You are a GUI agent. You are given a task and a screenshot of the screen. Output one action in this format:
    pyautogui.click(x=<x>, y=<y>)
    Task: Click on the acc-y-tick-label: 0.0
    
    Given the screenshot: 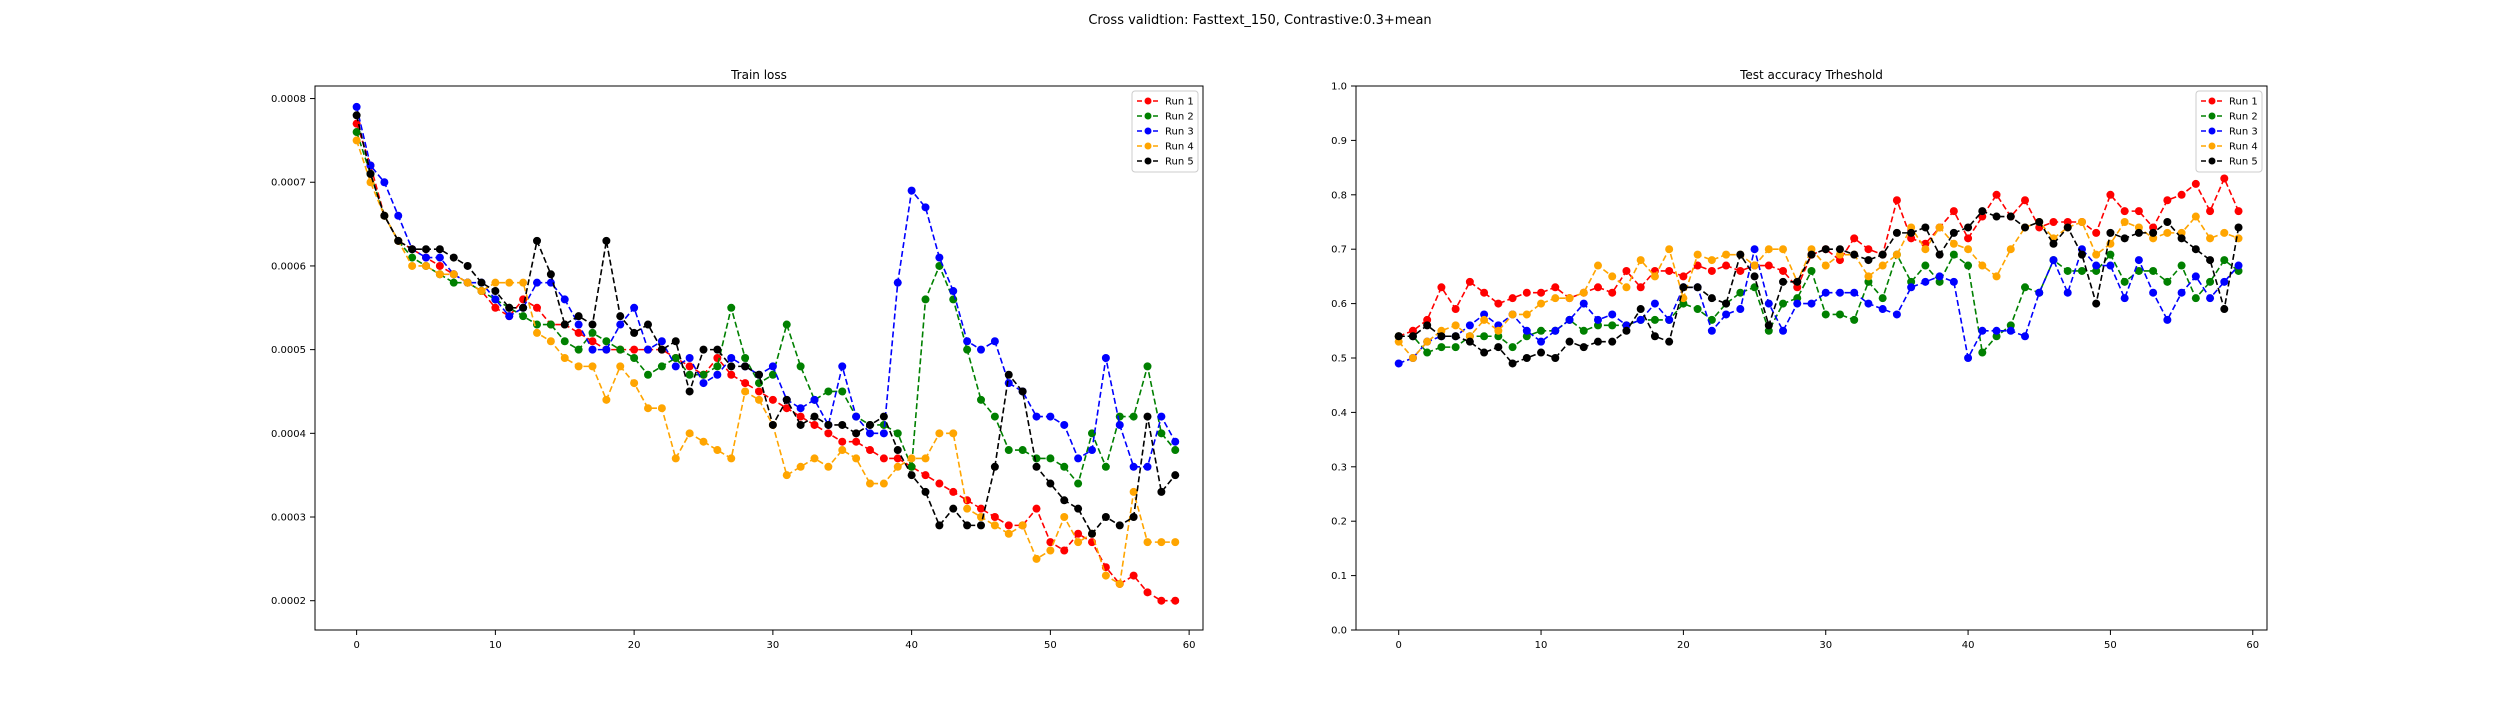 What is the action you would take?
    pyautogui.click(x=1339, y=631)
    